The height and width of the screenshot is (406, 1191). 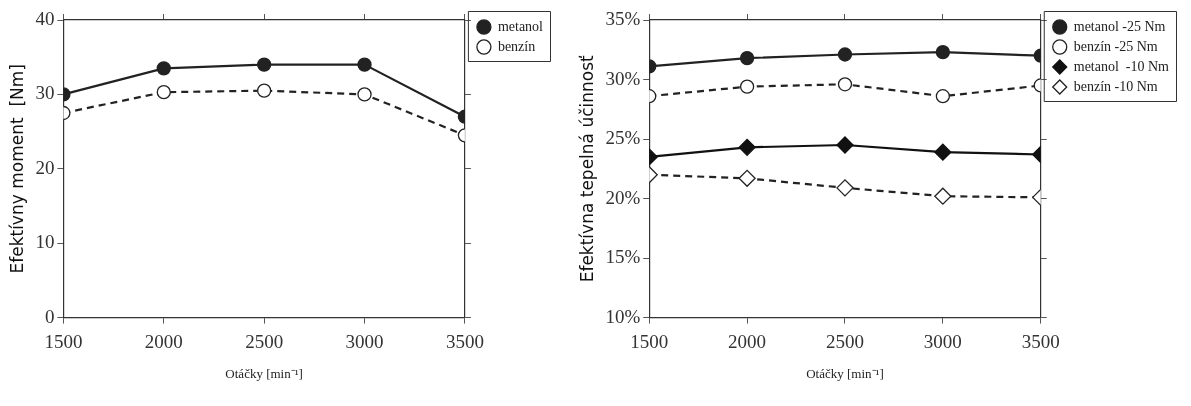 I want to click on y-tick-label: 30%, so click(x=623, y=78).